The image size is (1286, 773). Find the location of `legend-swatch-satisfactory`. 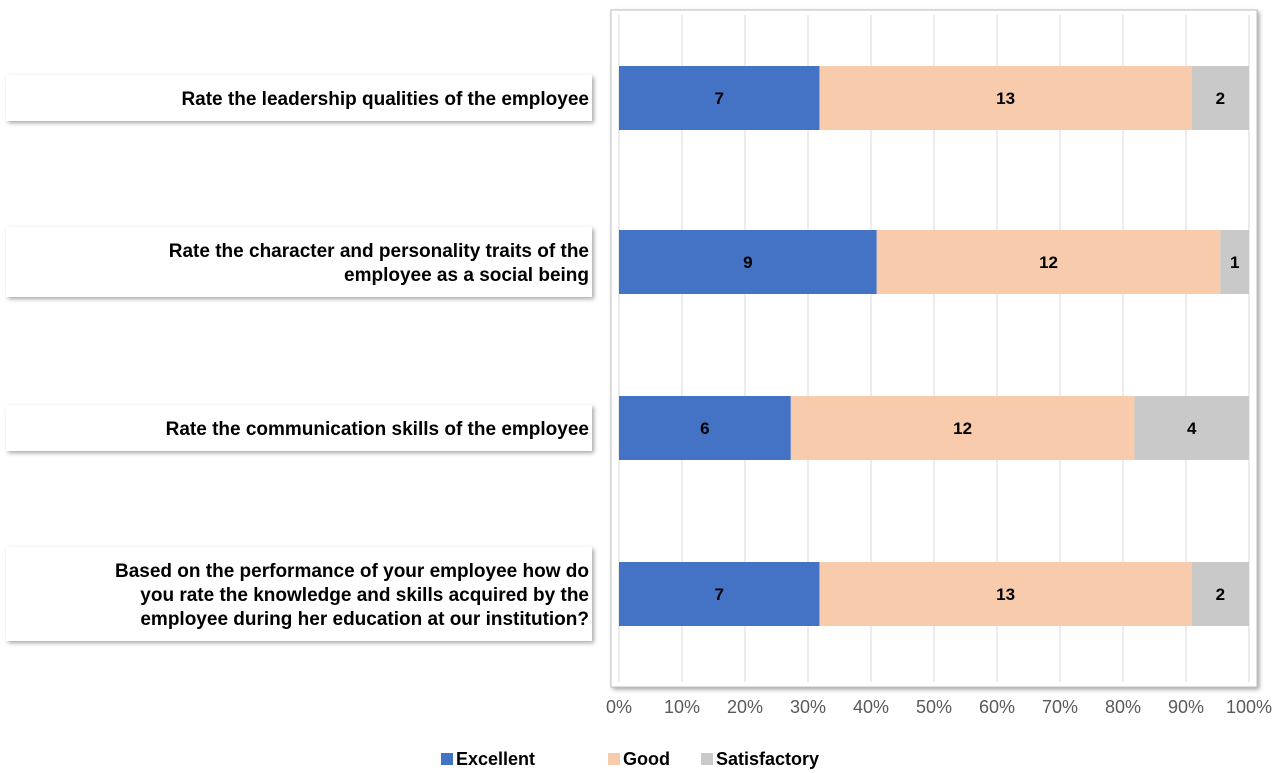

legend-swatch-satisfactory is located at coordinates (707, 759).